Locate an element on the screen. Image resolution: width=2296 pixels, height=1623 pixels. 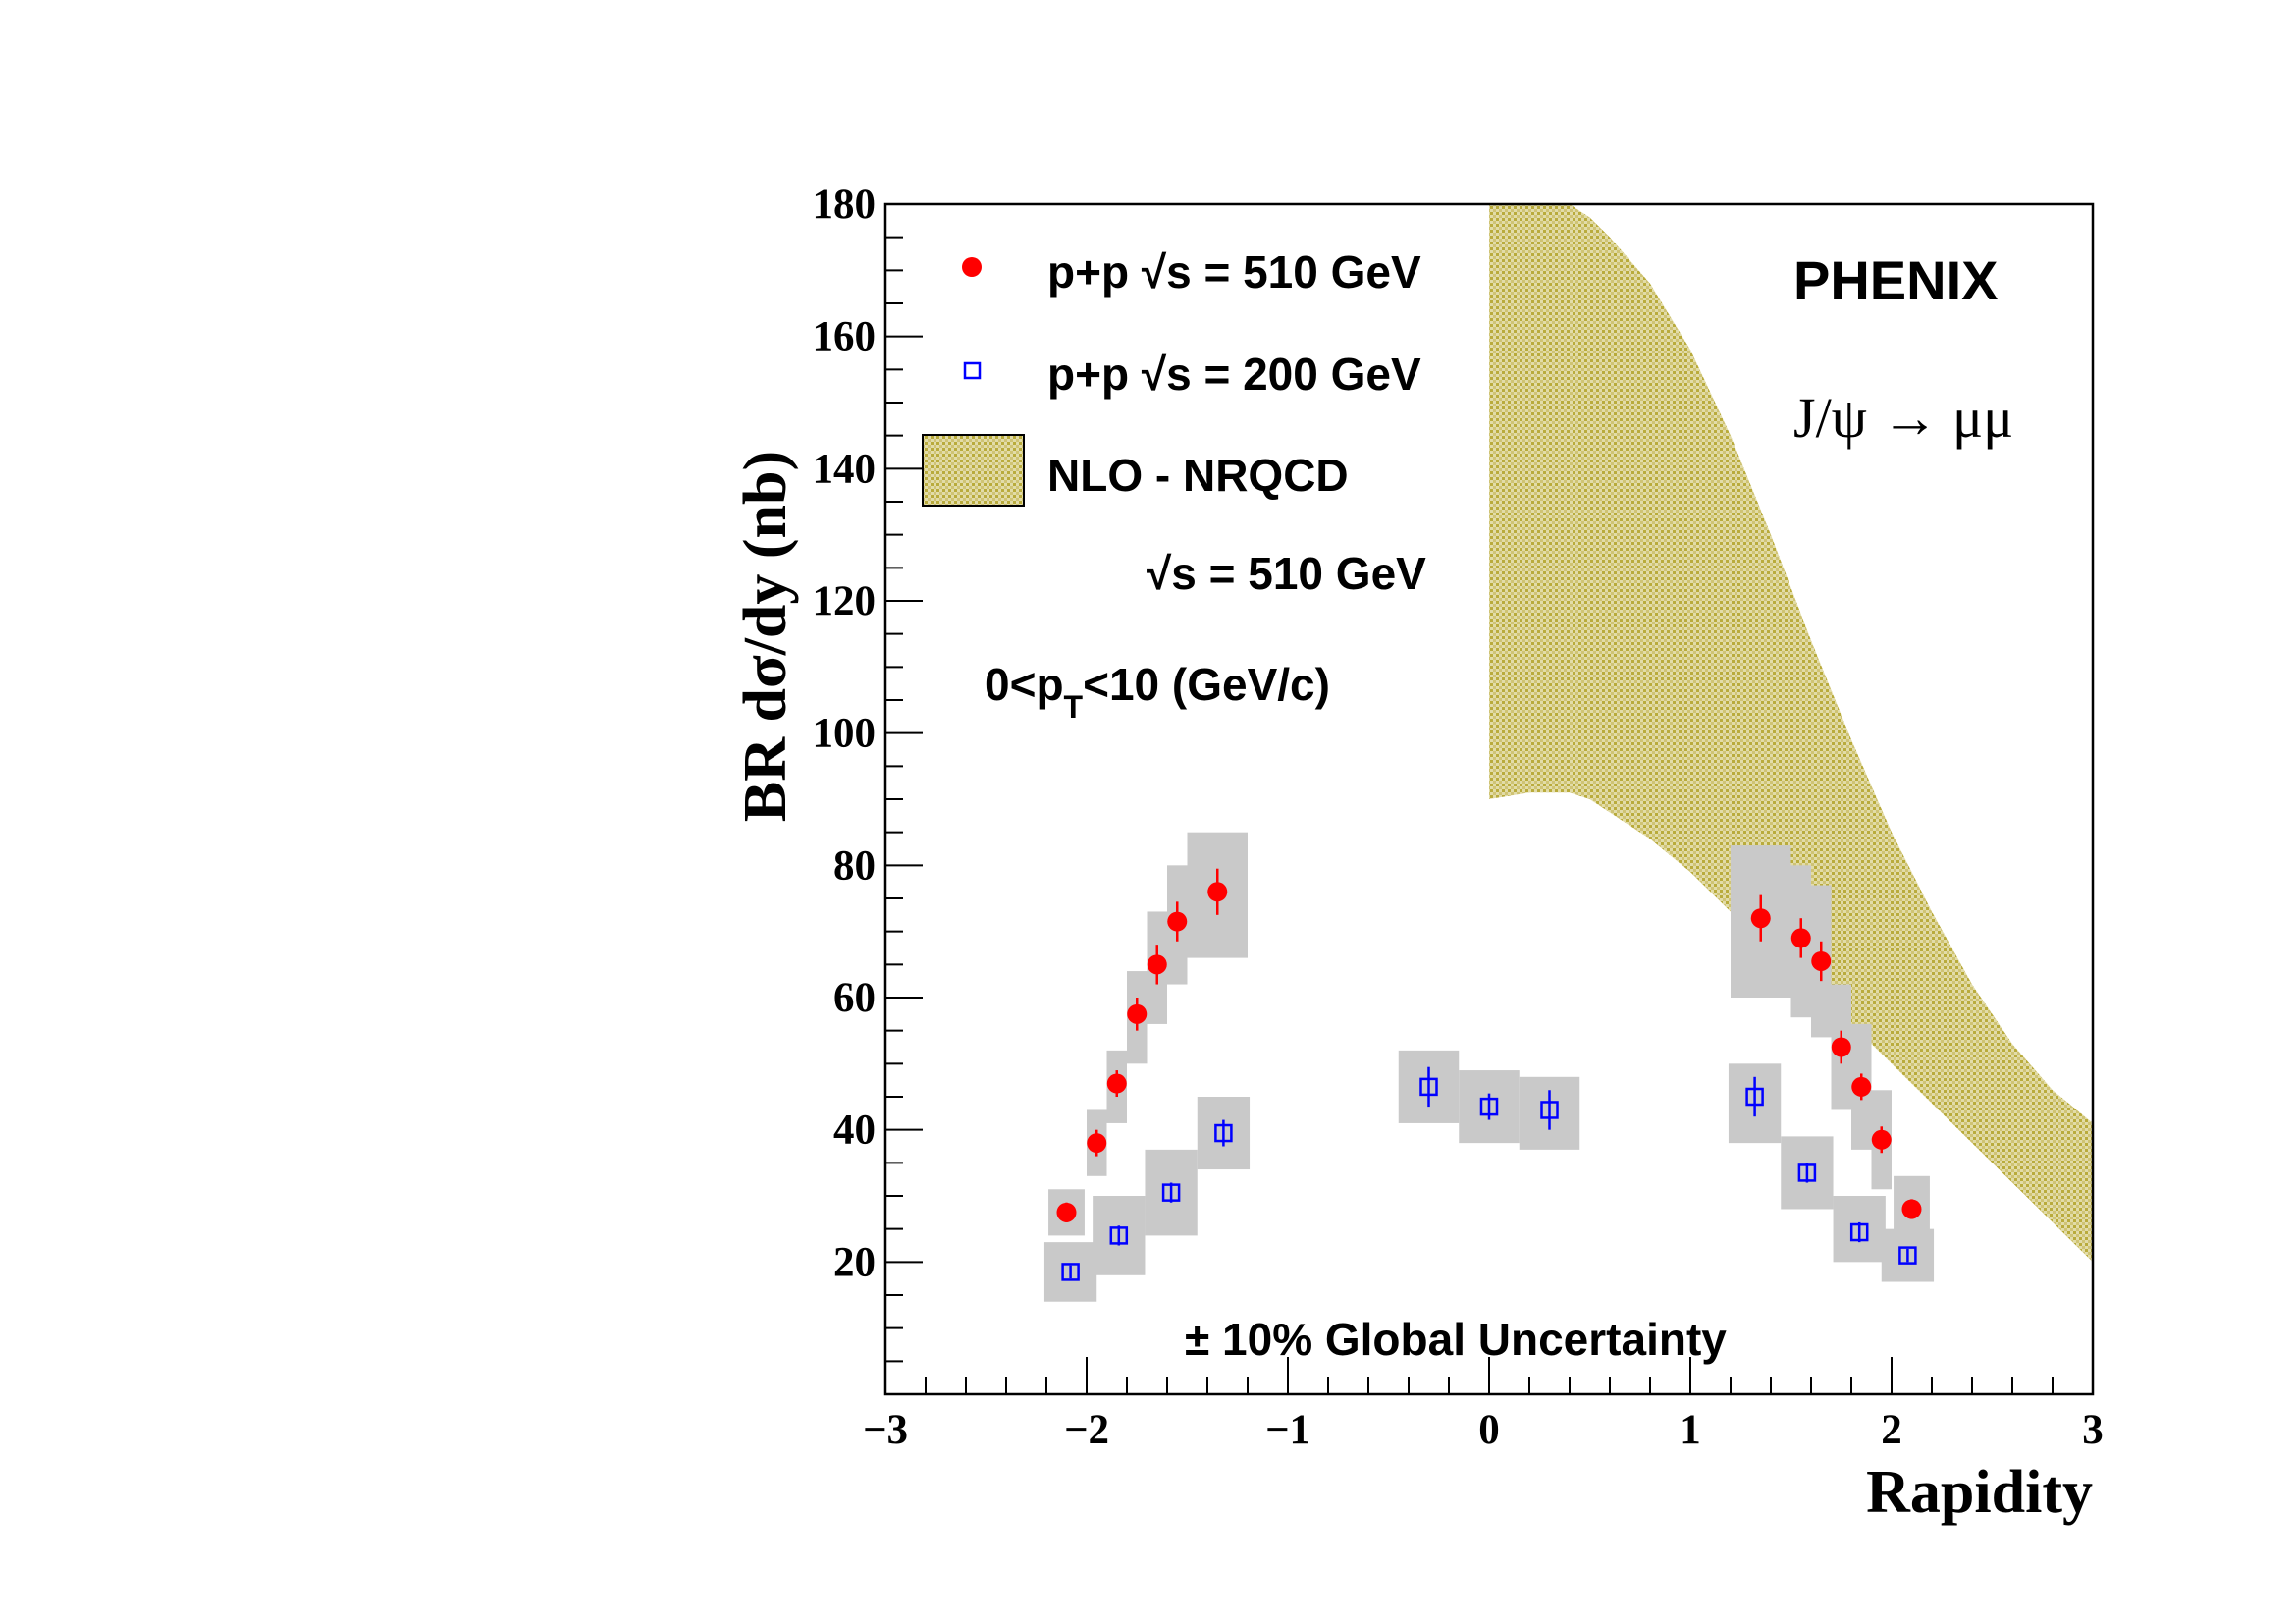
marker-layer is located at coordinates (1489, 1081).